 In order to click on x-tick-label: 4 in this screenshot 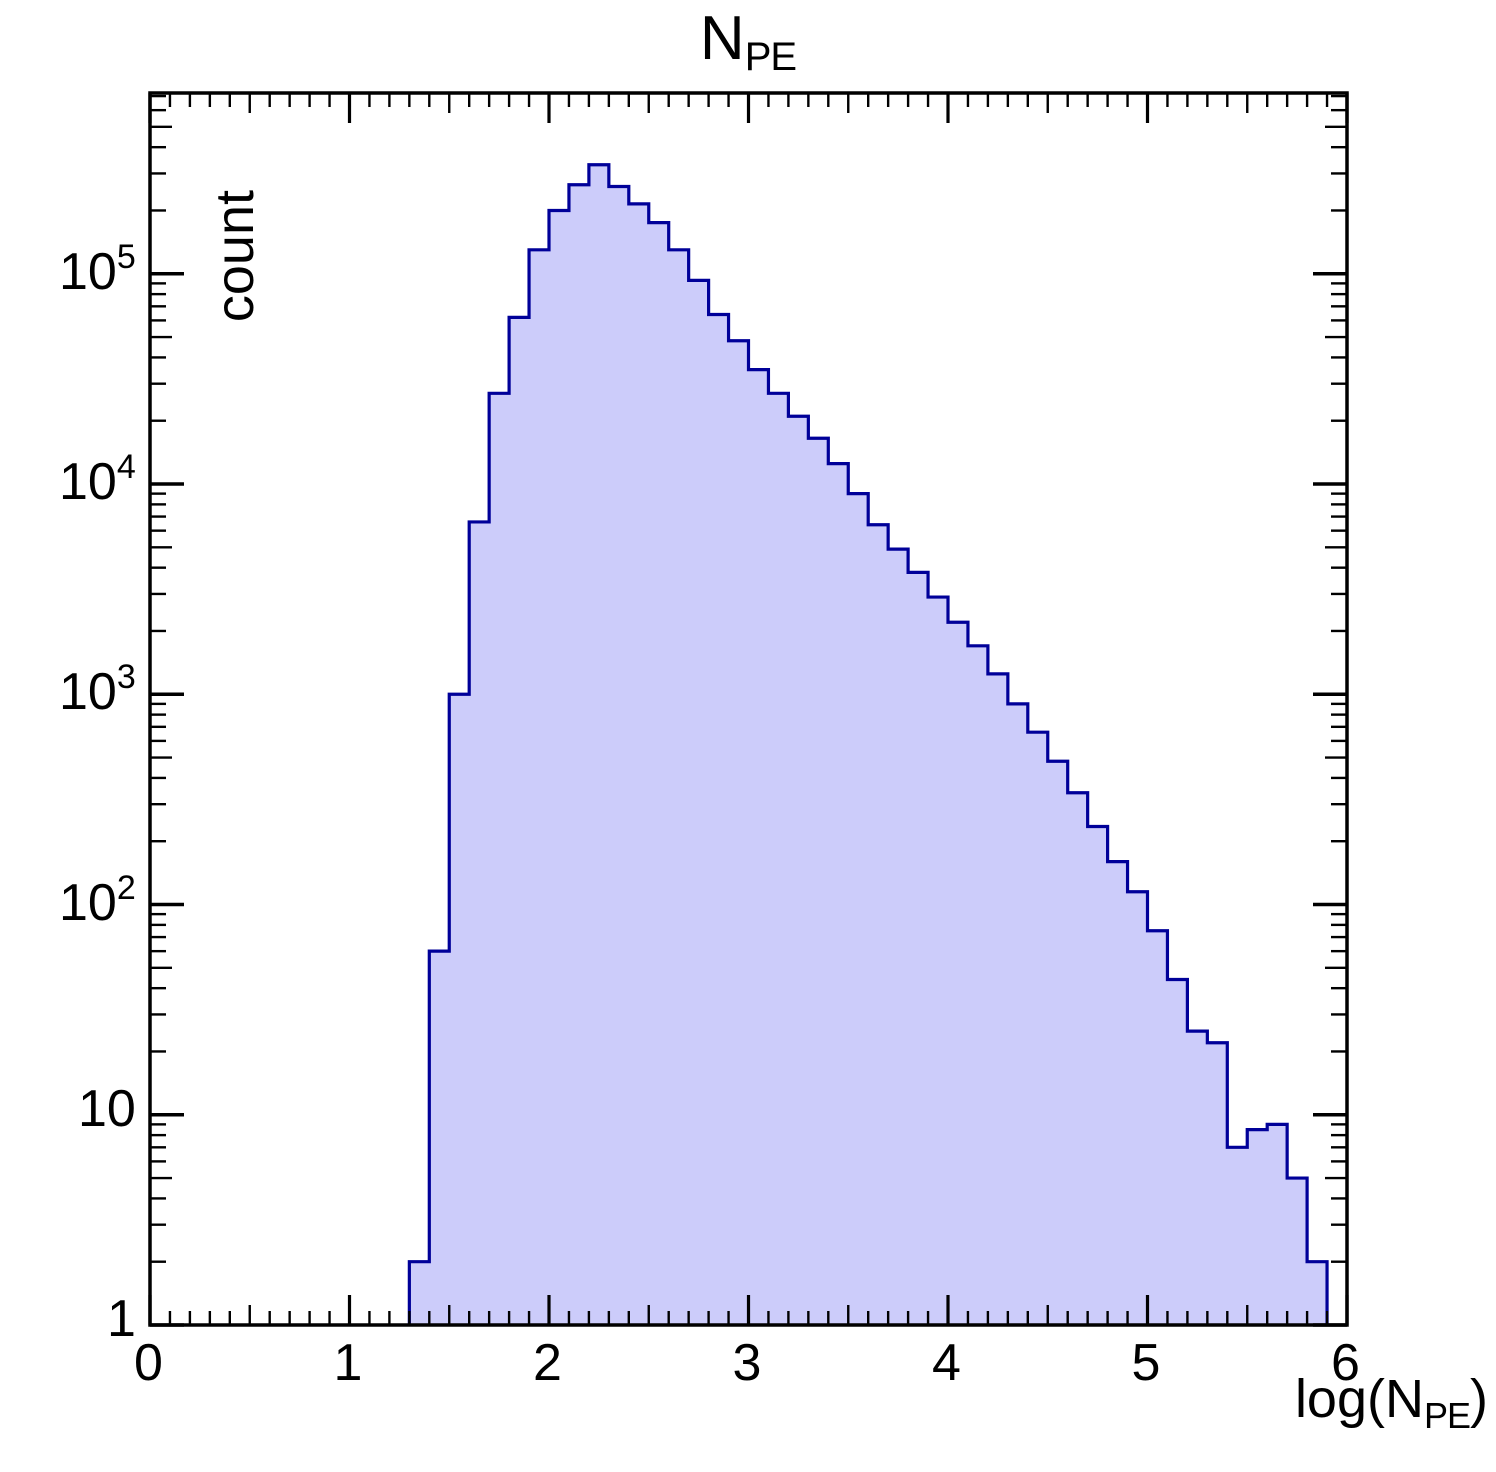, I will do `click(946, 1363)`.